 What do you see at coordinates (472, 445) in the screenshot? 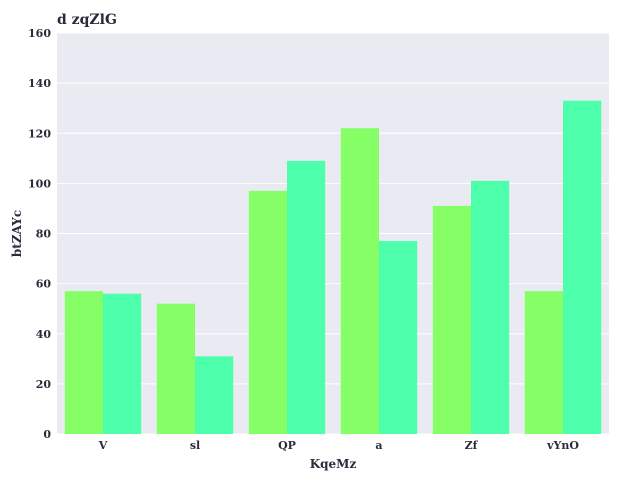
I see `x-tick-label: Zf` at bounding box center [472, 445].